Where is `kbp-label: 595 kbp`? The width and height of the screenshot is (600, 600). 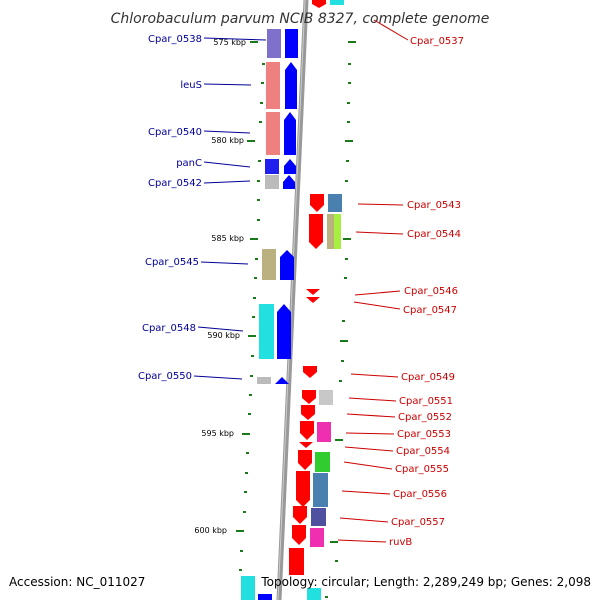
kbp-label: 595 kbp is located at coordinates (217, 433).